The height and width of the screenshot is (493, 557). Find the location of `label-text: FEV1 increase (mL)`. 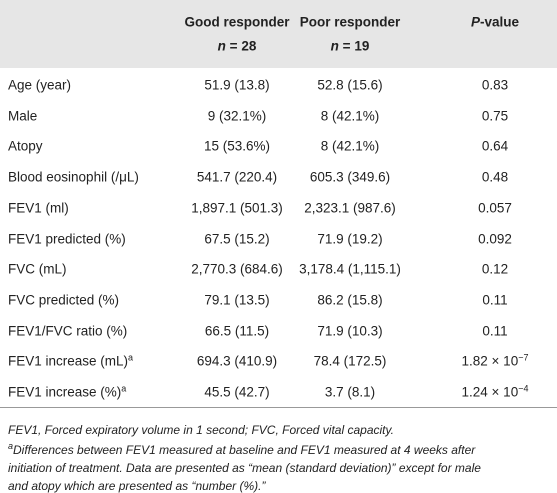

label-text: FEV1 increase (mL) is located at coordinates (68, 361).